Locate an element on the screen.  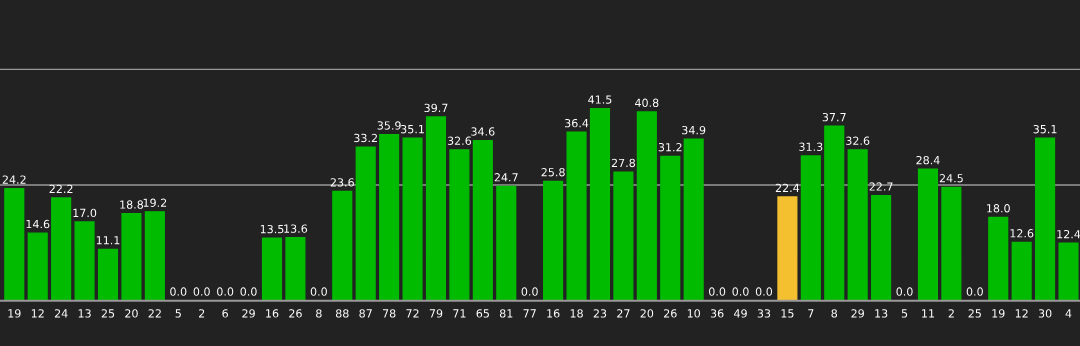
x-tick-label: 65 is located at coordinates (482, 313).